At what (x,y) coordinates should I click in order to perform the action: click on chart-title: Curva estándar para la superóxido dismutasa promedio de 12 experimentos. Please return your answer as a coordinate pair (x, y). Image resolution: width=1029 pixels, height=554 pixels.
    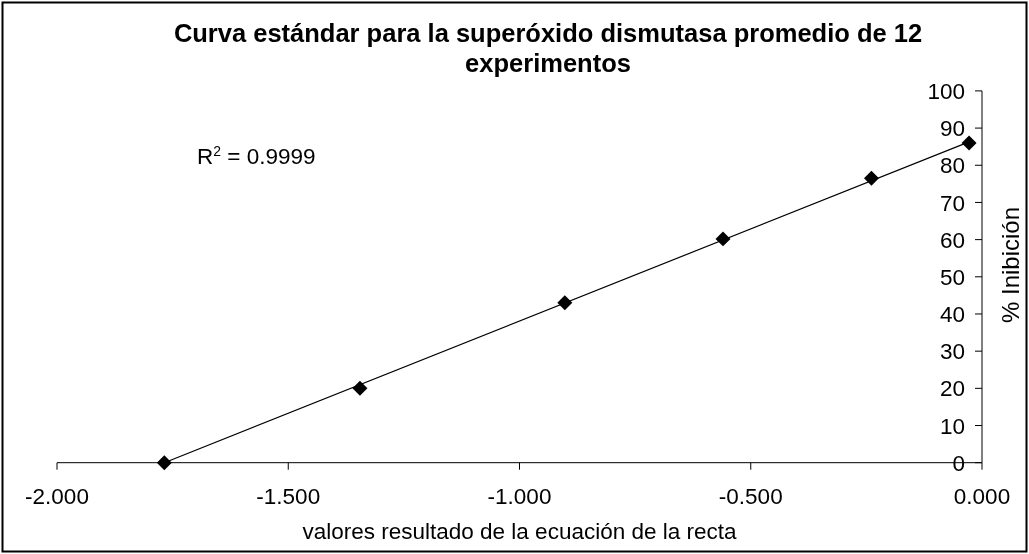
    Looking at the image, I should click on (548, 48).